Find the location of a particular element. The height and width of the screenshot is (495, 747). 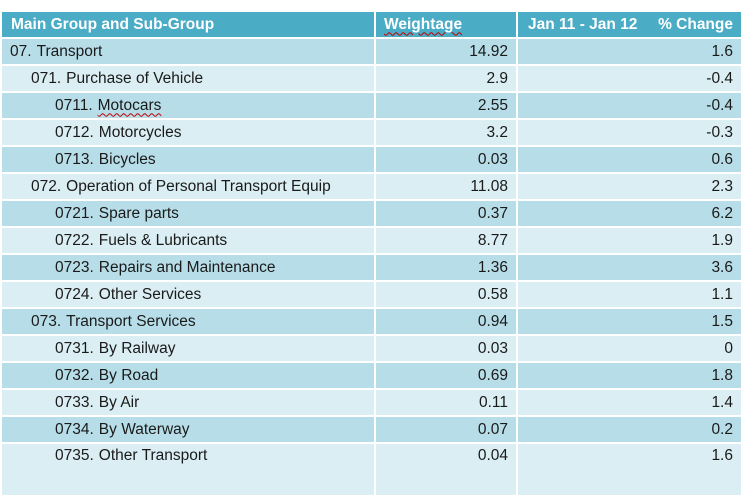

weightage-cell: 8.77 is located at coordinates (446, 240).